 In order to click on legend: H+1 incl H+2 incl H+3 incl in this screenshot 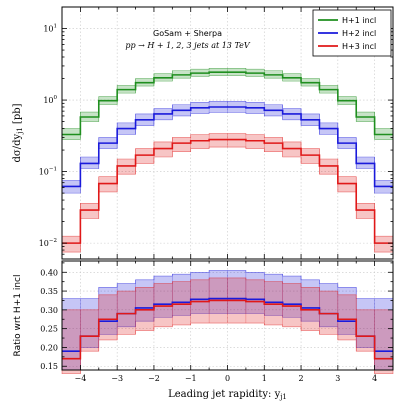, I will do `click(352, 33)`.